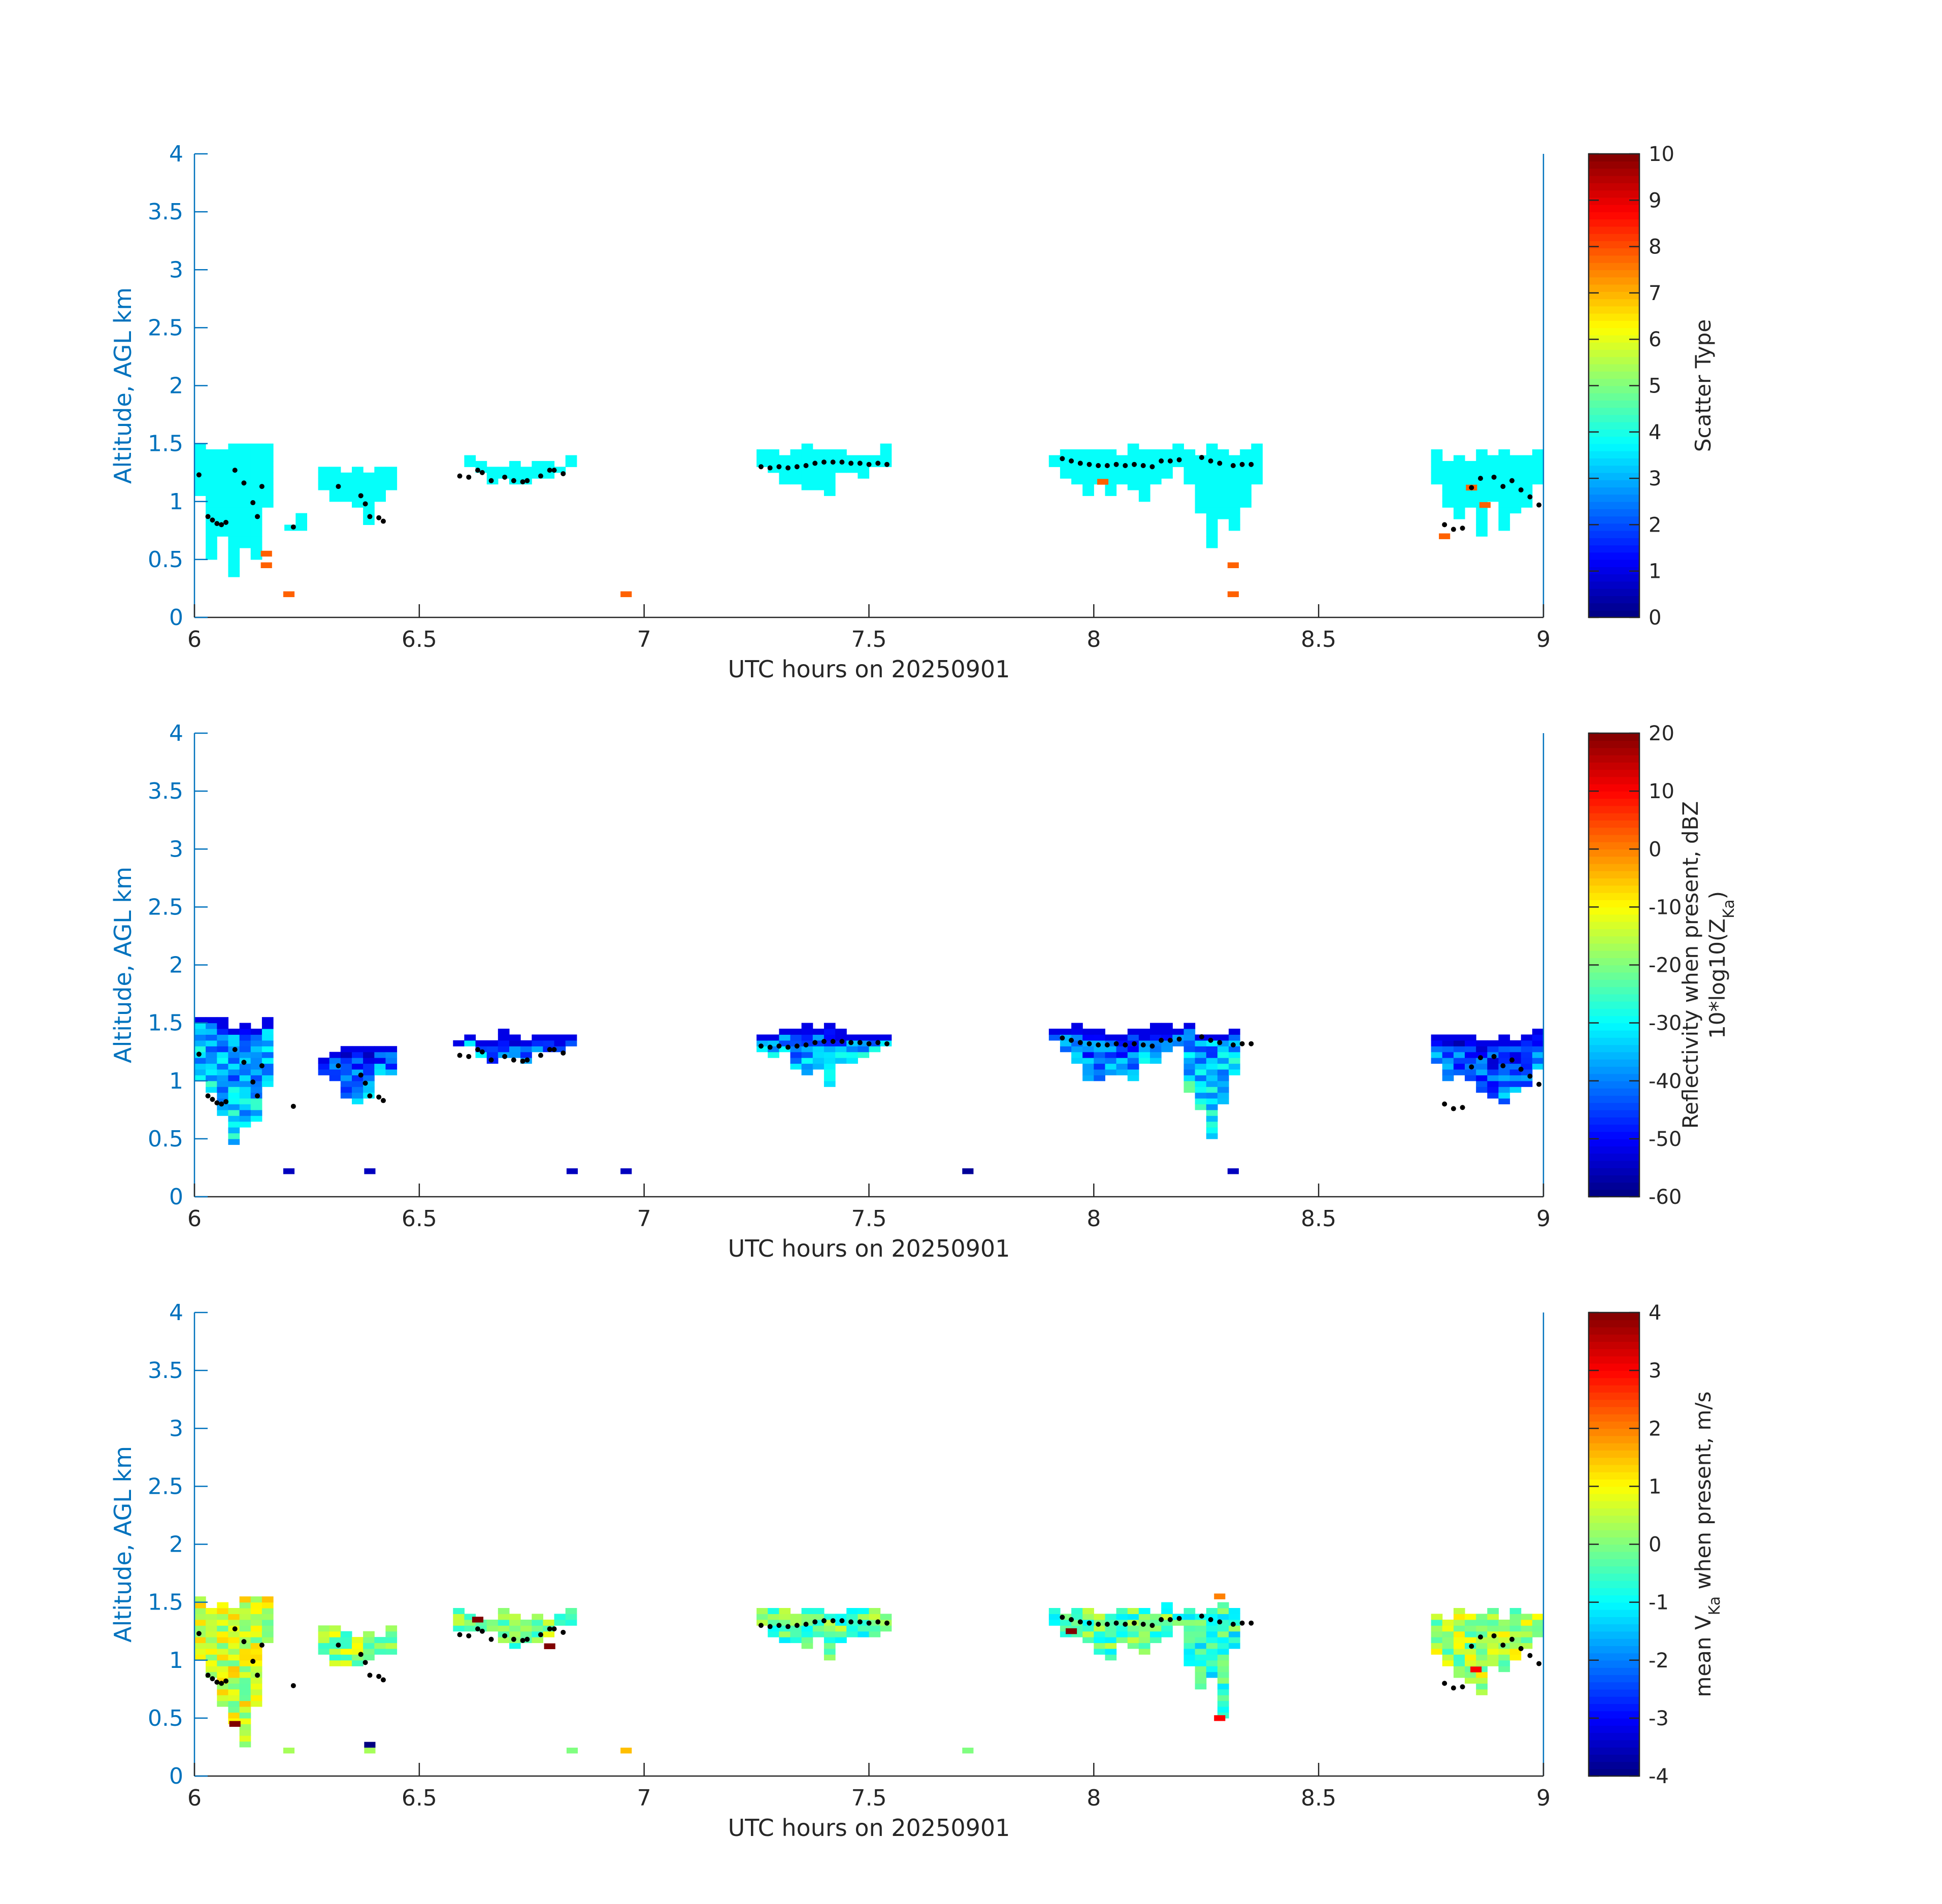  Describe the element at coordinates (176, 154) in the screenshot. I see `y-tick-label: 4` at that location.